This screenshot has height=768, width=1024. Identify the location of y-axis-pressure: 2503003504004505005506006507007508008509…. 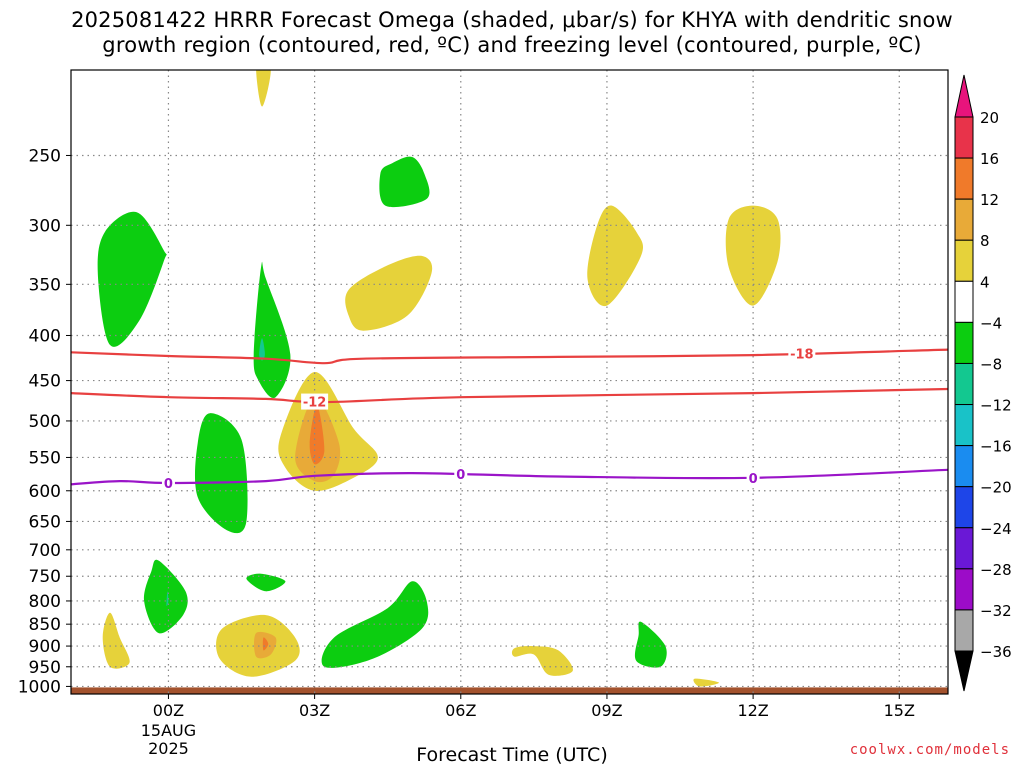
(44, 421).